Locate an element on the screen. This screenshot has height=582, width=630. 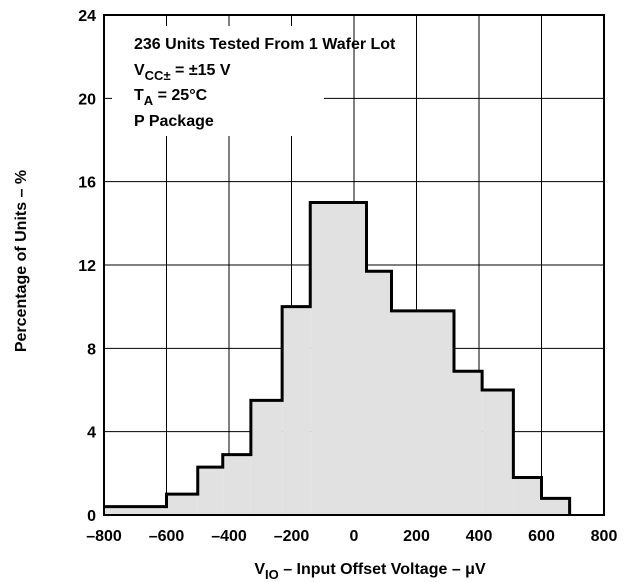
y-tick-label: 16 is located at coordinates (87, 183).